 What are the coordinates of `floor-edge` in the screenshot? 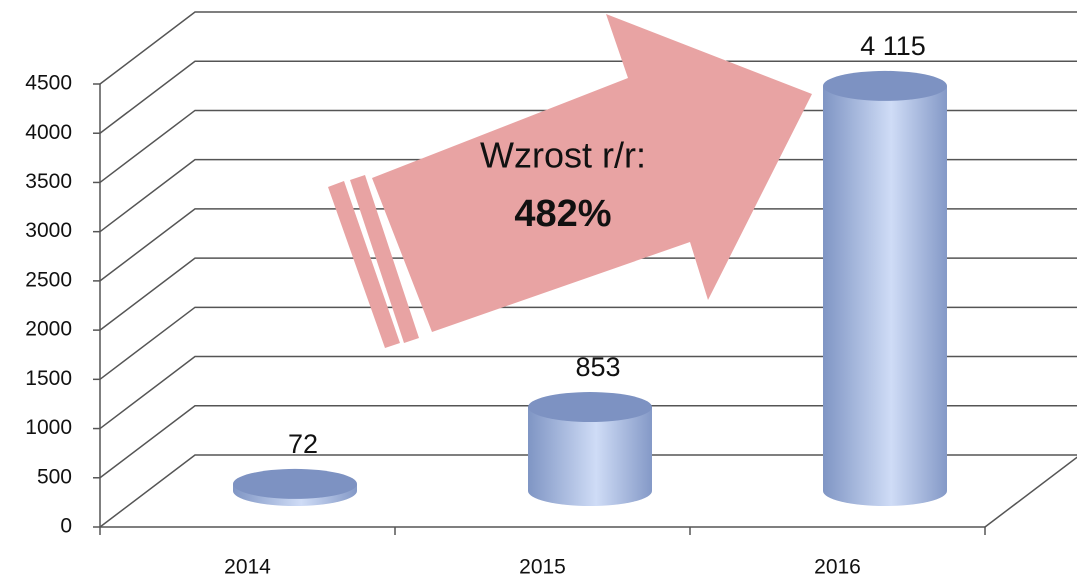 It's located at (1030, 492).